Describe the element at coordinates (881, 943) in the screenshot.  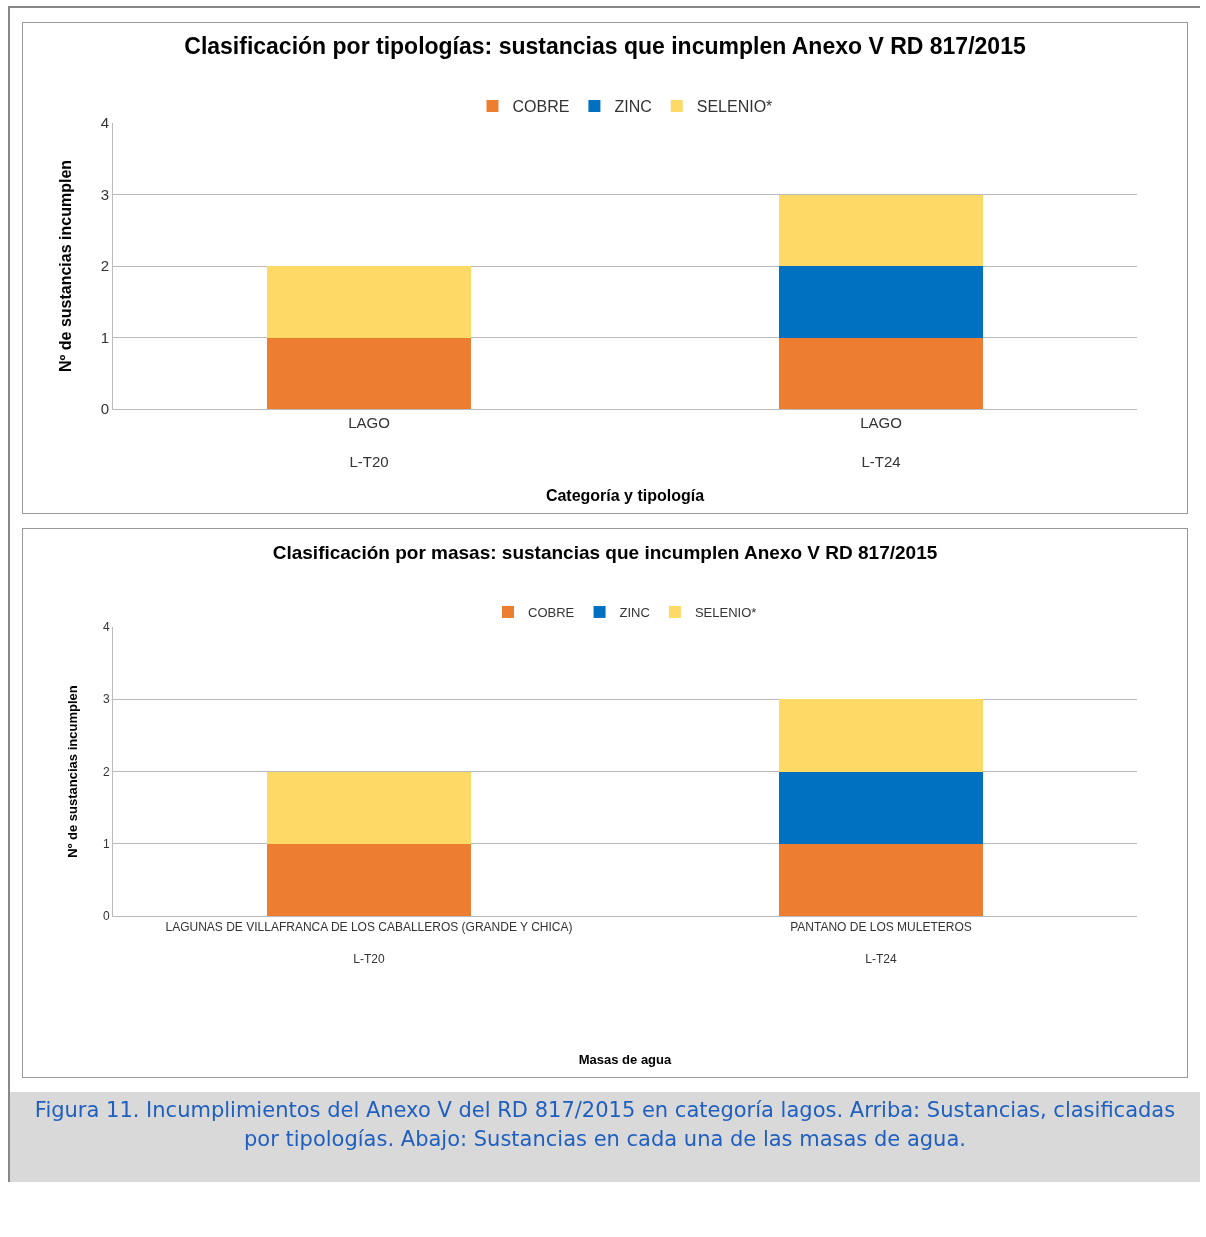
I see `category-label: PANTANO DE LOS MULETEROS L-T24` at that location.